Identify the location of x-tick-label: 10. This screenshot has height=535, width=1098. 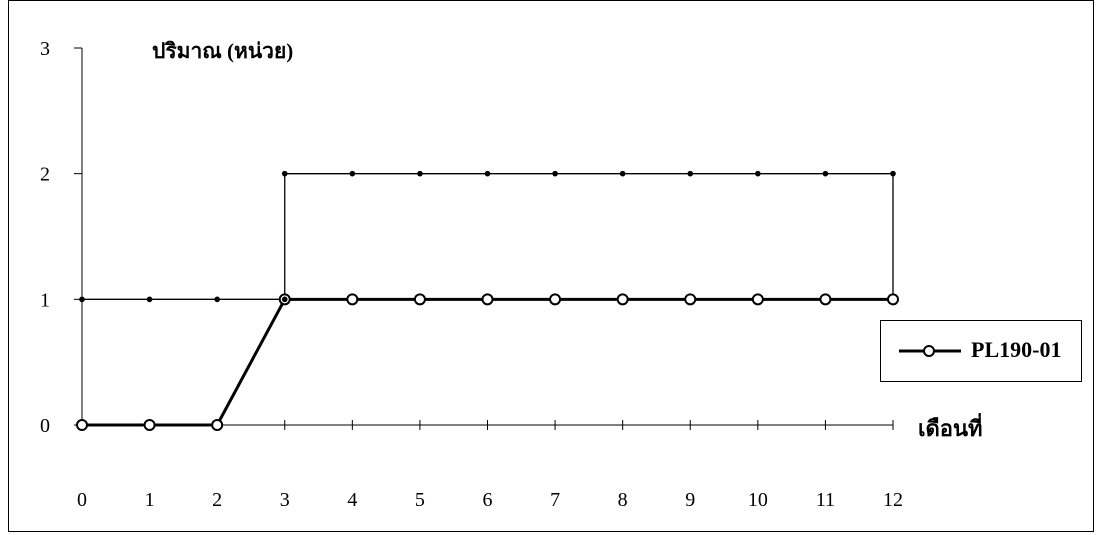
(758, 500).